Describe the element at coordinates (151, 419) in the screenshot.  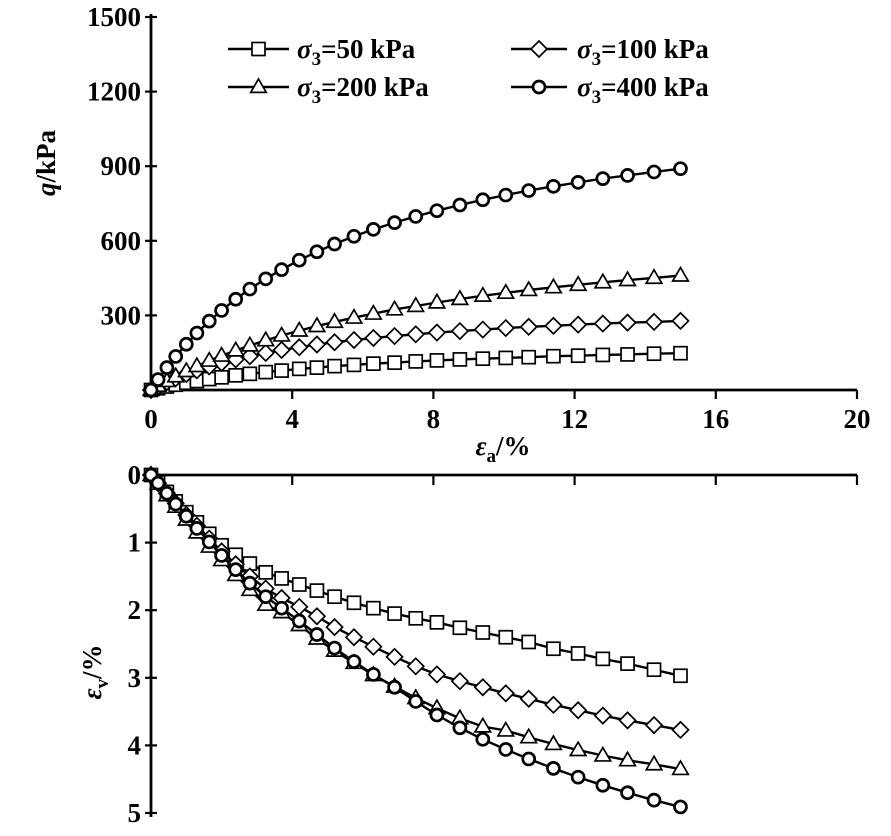
I see `x-tick-label: 0` at that location.